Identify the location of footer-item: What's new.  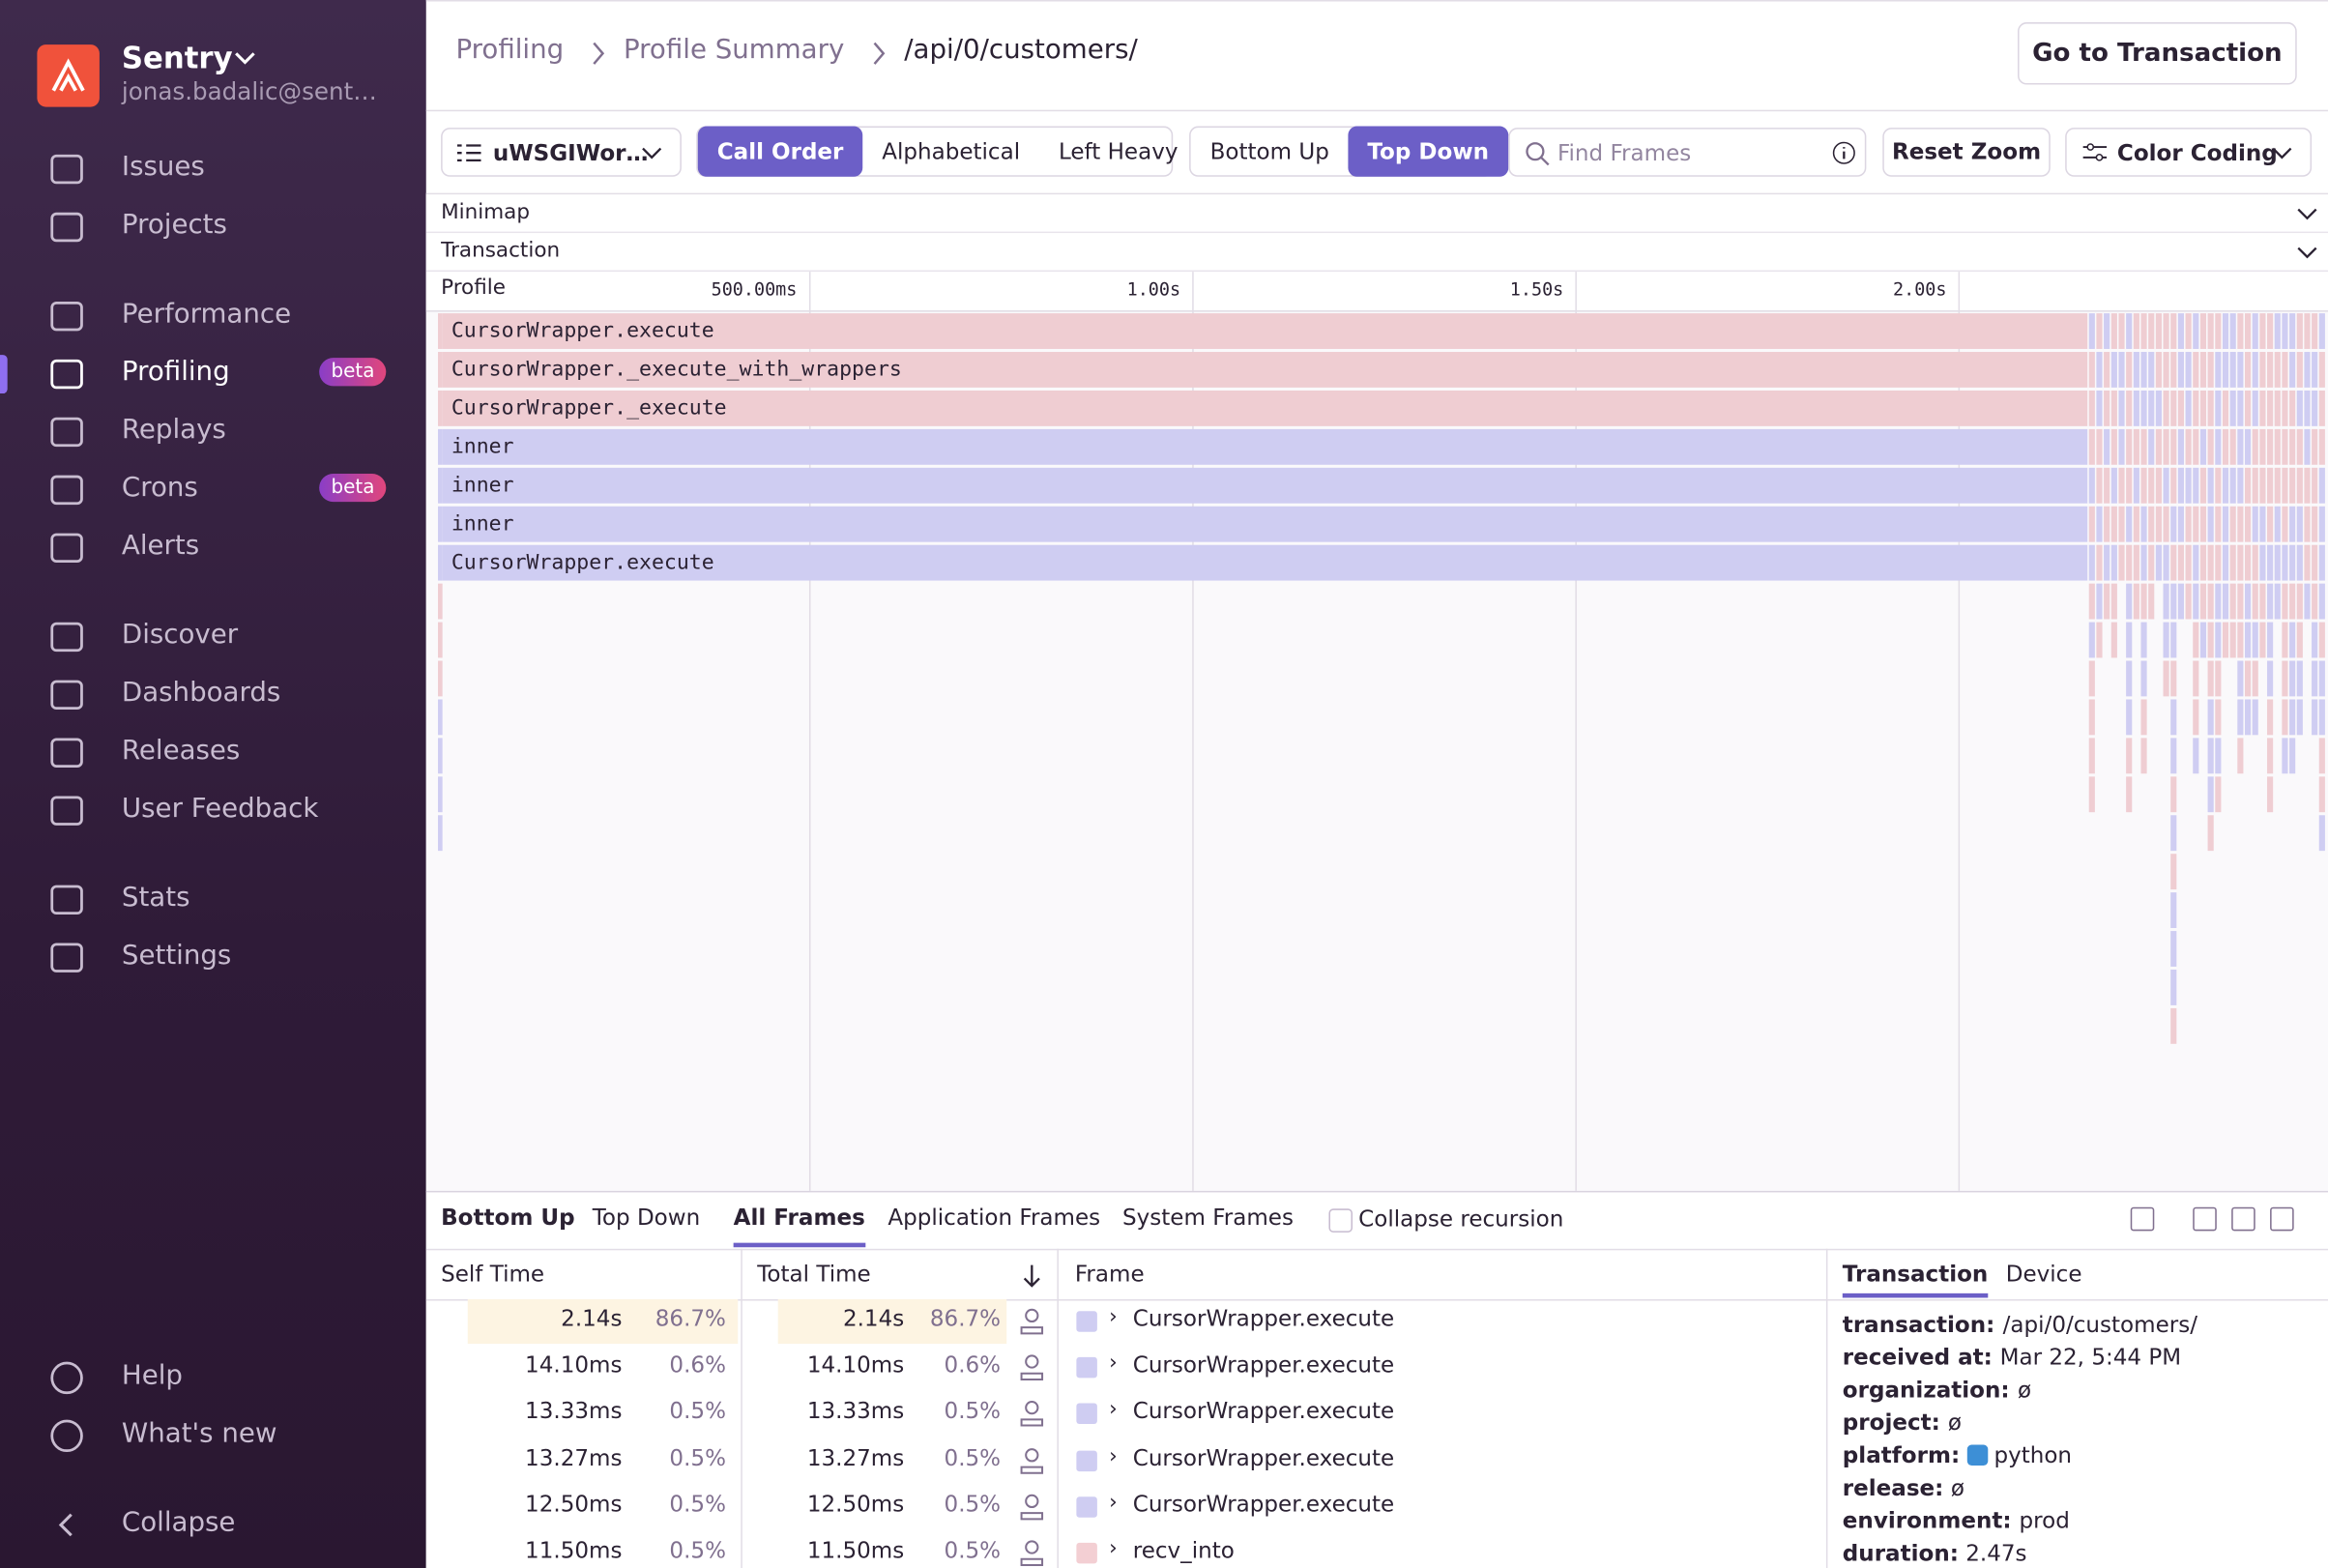
(199, 1433).